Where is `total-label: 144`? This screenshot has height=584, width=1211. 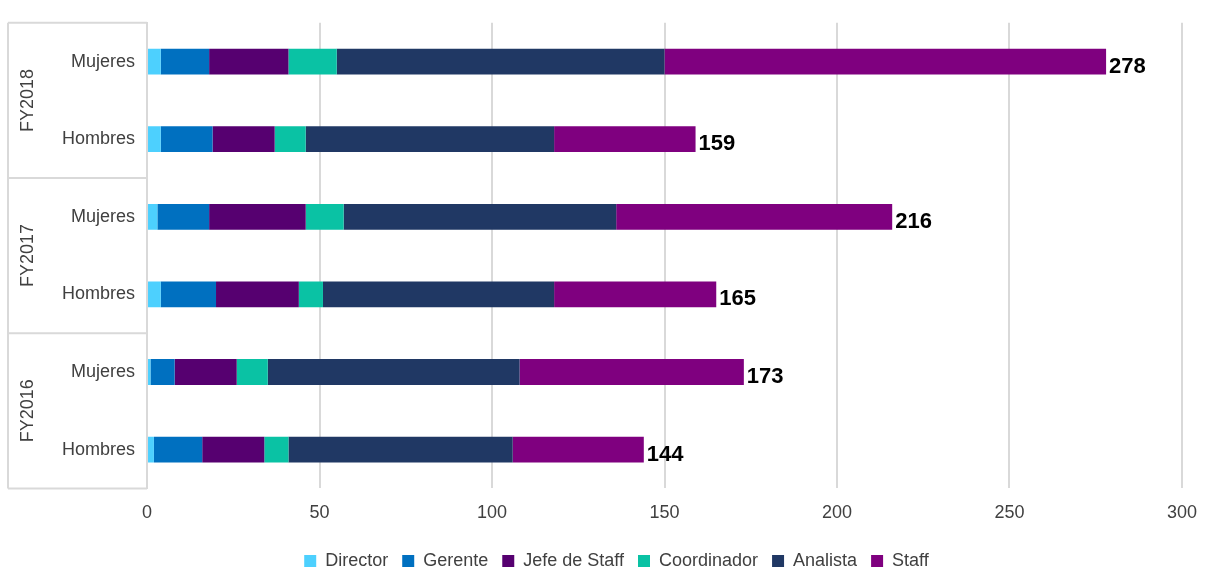 total-label: 144 is located at coordinates (665, 453).